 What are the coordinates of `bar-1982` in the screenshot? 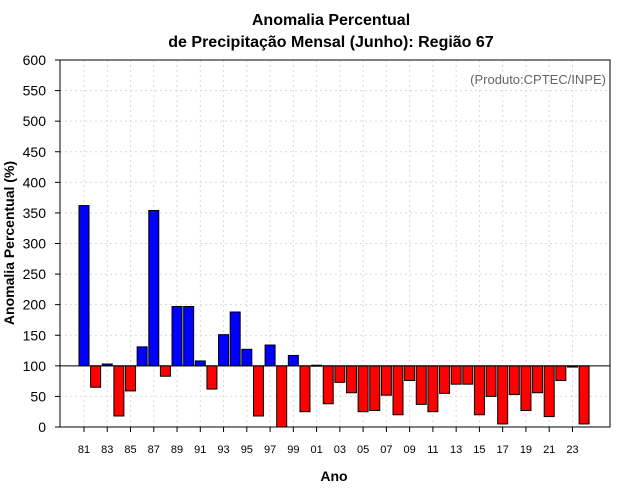 It's located at (96, 376).